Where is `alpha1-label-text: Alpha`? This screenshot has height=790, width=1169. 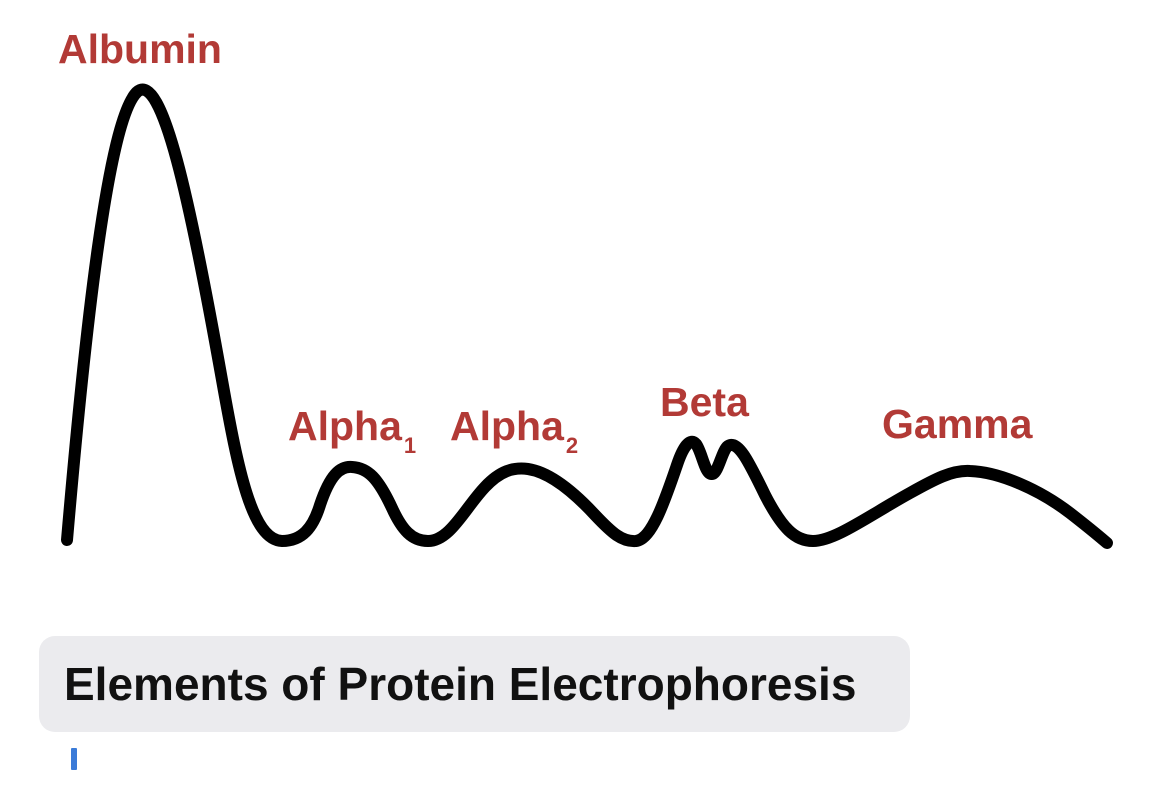 alpha1-label-text: Alpha is located at coordinates (345, 426).